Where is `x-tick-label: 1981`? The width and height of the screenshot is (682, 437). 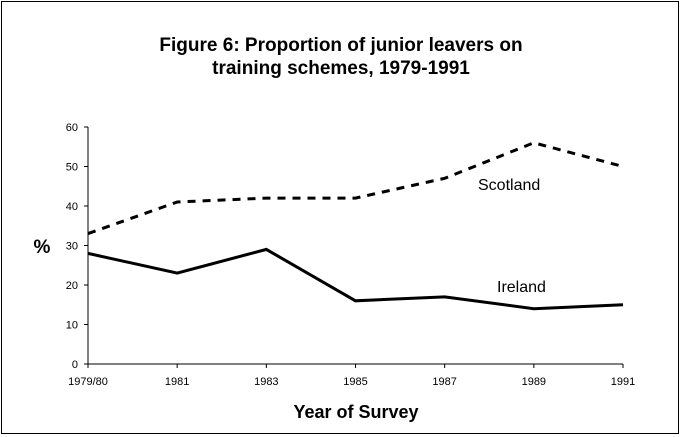 x-tick-label: 1981 is located at coordinates (177, 382).